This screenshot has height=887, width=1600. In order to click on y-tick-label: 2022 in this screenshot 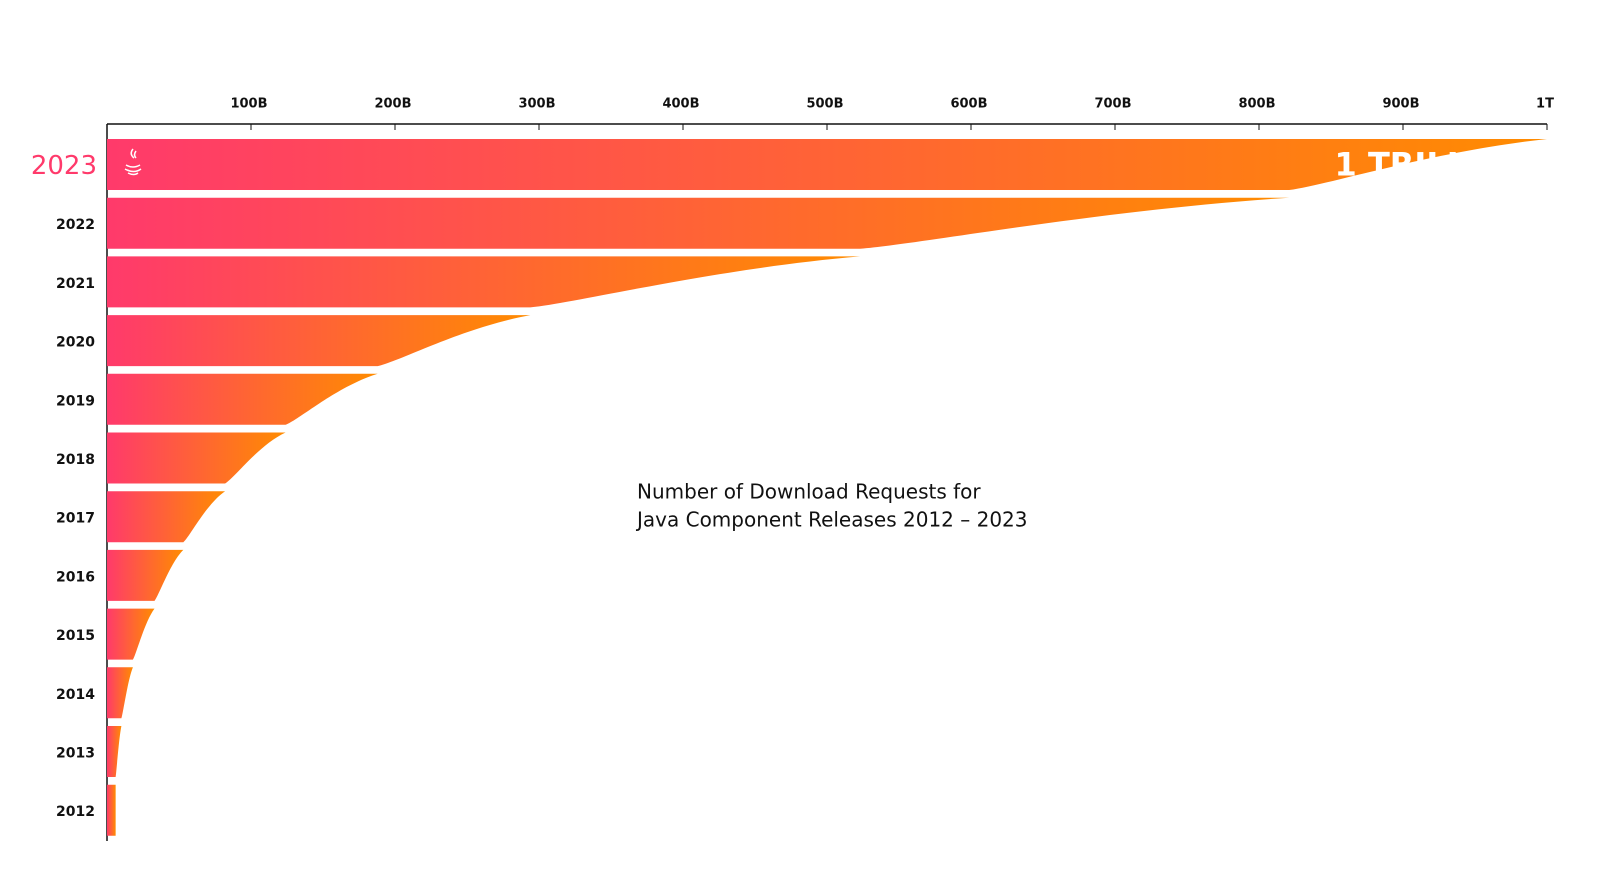, I will do `click(75, 225)`.